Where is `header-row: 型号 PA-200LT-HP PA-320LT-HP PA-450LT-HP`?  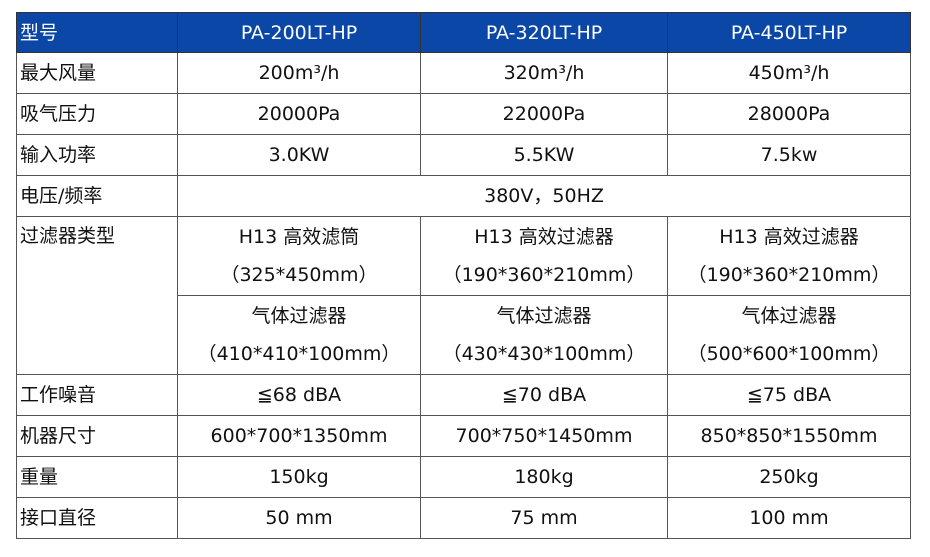
header-row: 型号 PA-200LT-HP PA-320LT-HP PA-450LT-HP is located at coordinates (463, 32).